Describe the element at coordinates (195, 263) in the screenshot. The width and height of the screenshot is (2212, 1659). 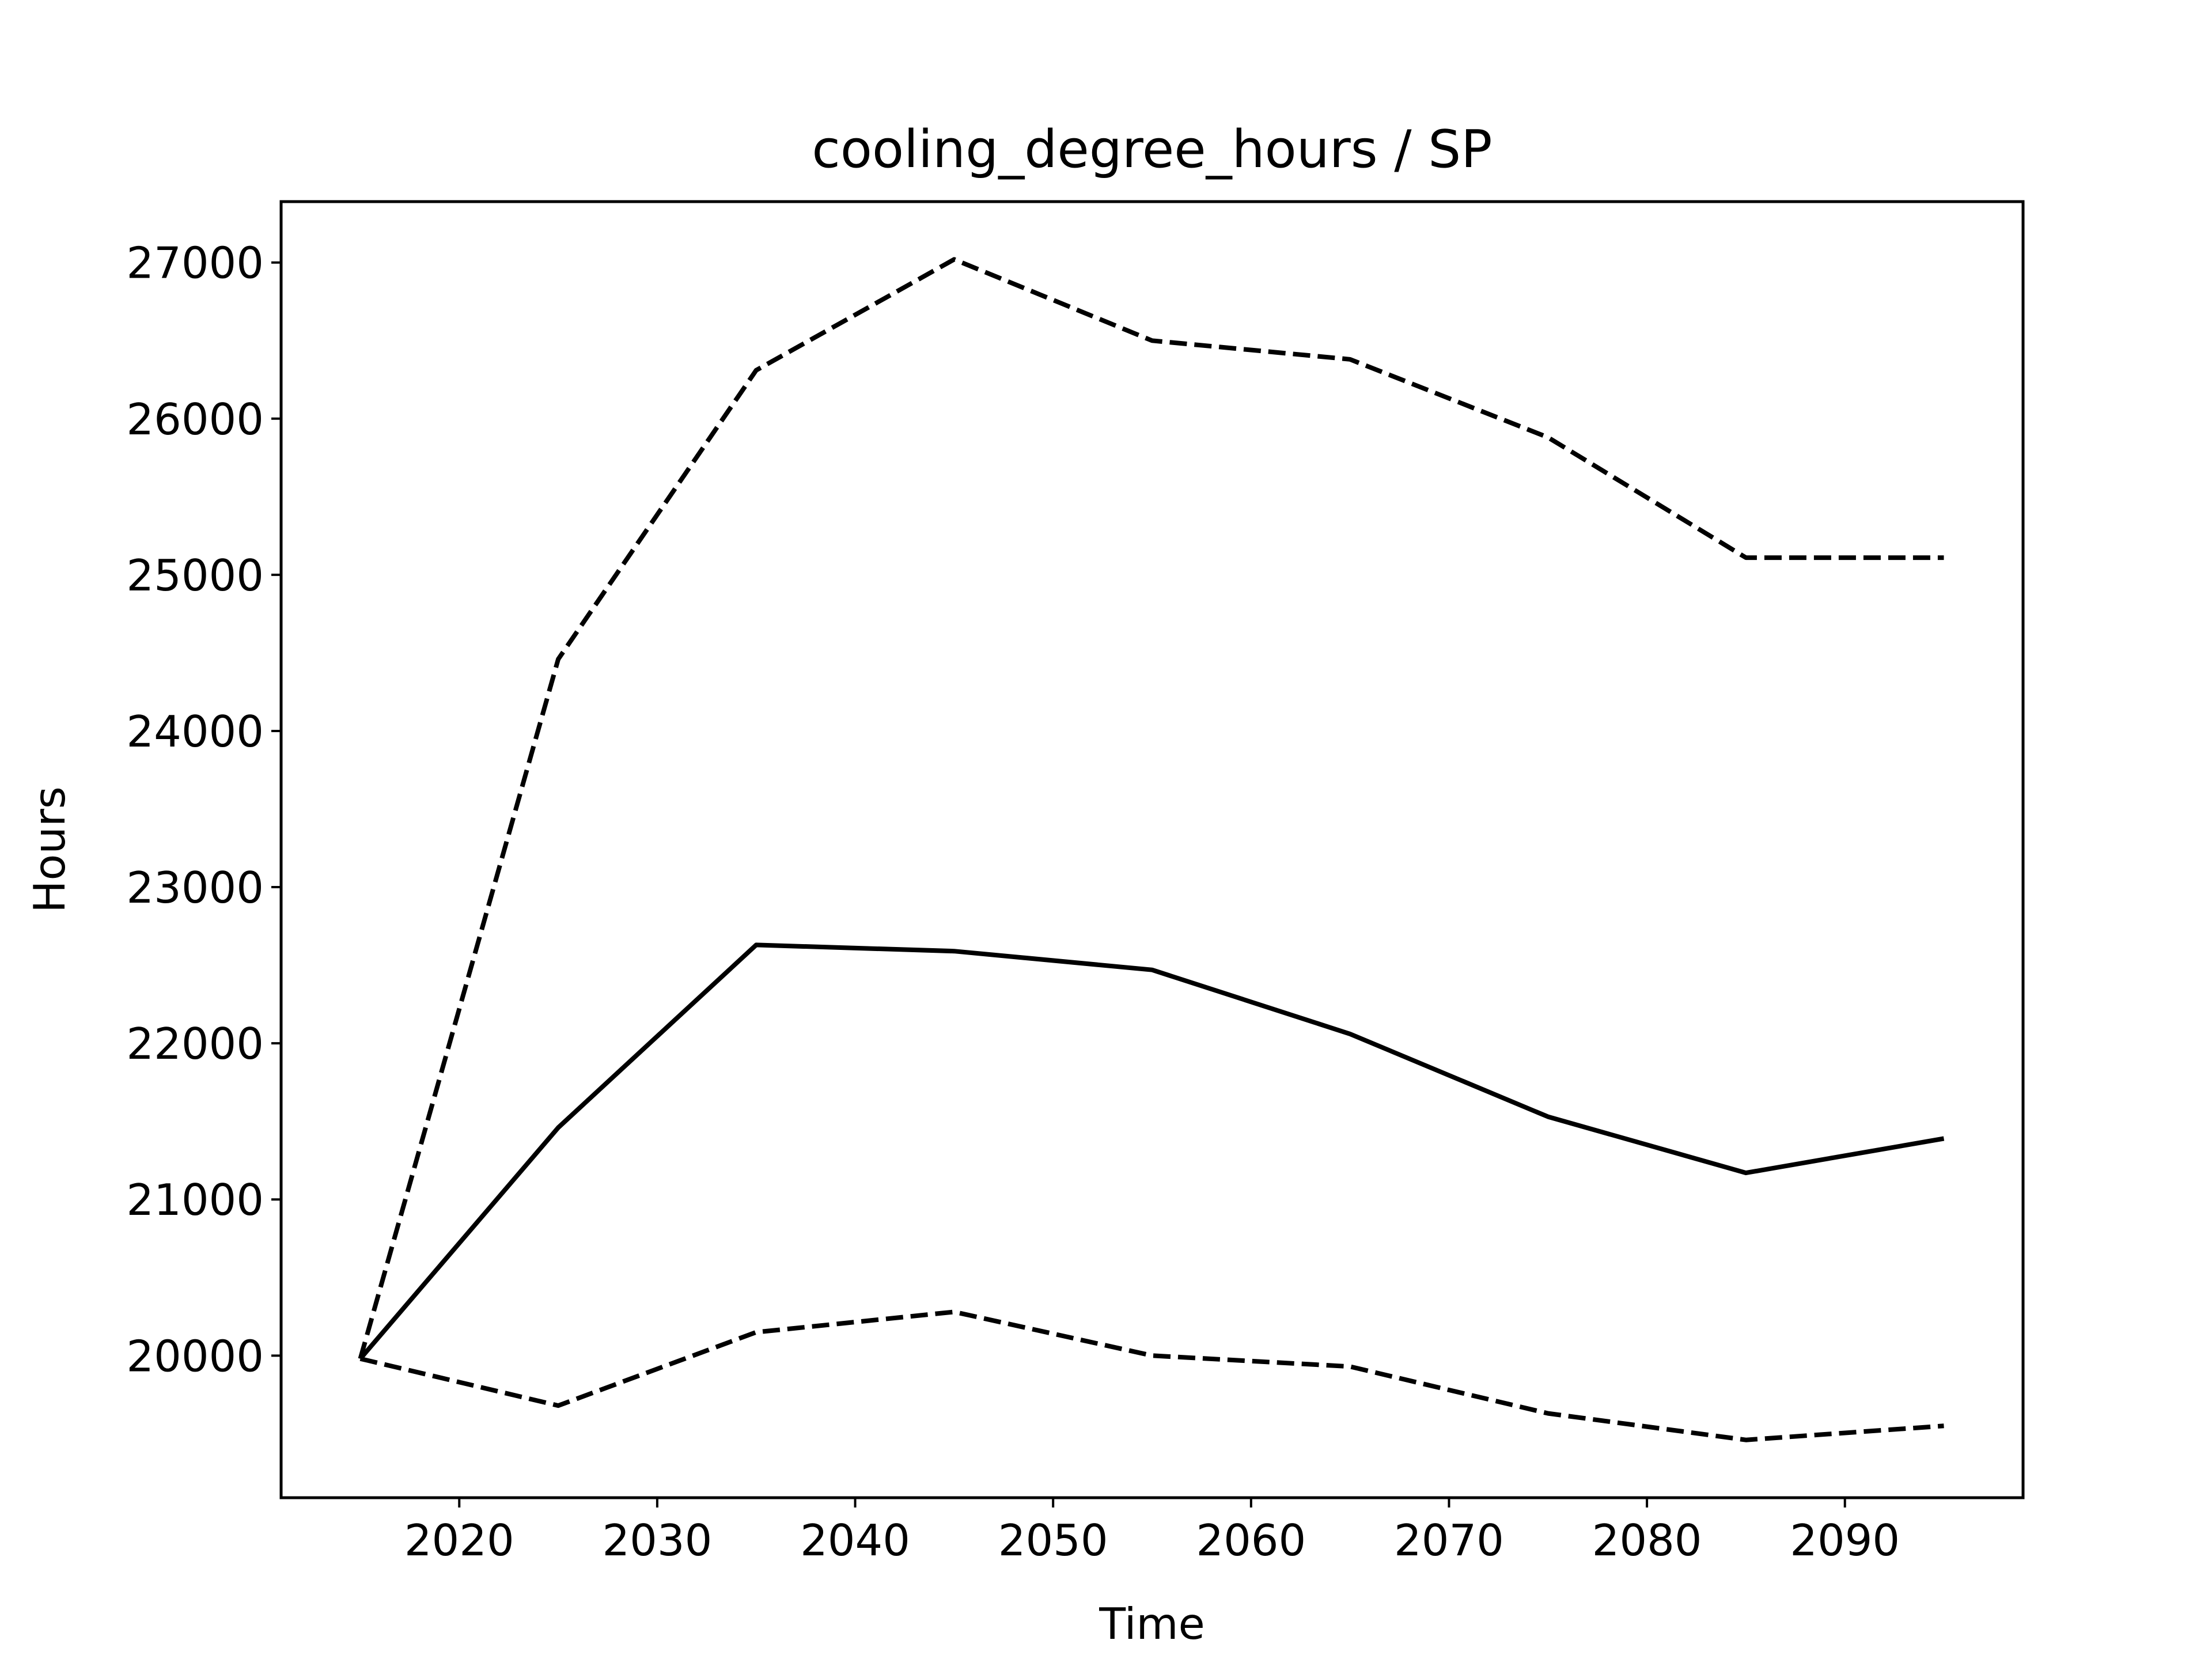
I see `y-tick-label: 27000` at that location.